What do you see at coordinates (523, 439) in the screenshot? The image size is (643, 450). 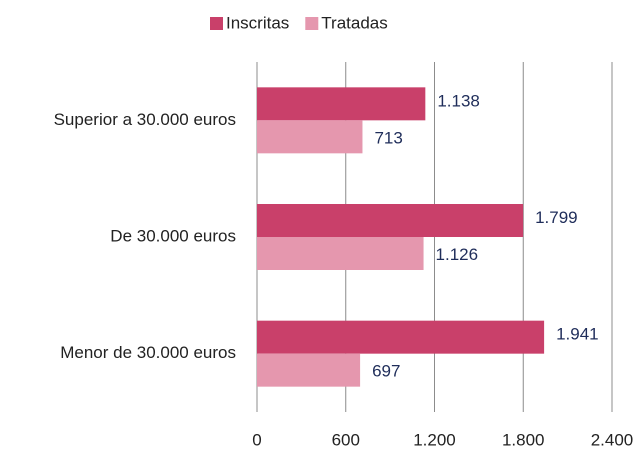 I see `x-tick-label: 1.800` at bounding box center [523, 439].